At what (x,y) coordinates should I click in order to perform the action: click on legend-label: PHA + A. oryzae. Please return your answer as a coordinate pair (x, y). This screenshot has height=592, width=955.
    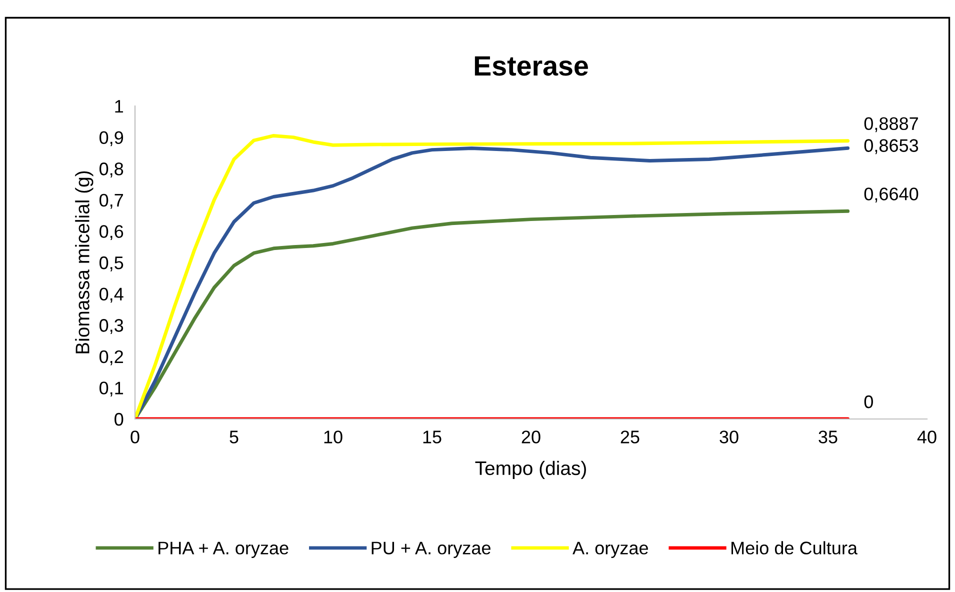
    Looking at the image, I should click on (223, 550).